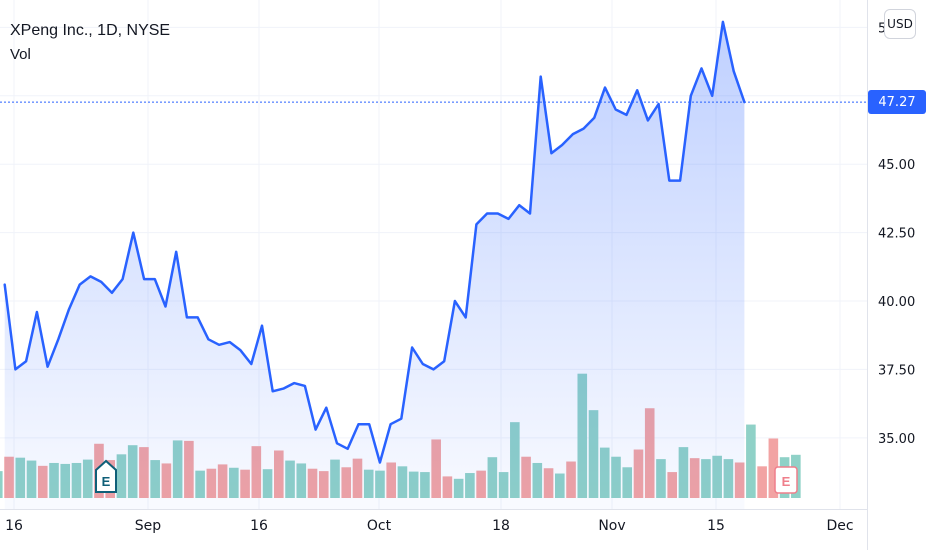  I want to click on y-tick-label: 45.00, so click(896, 165).